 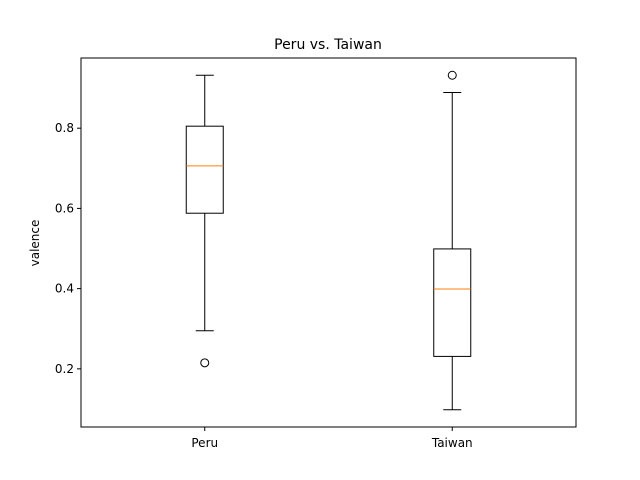 I want to click on box-taiwan, so click(x=452, y=302).